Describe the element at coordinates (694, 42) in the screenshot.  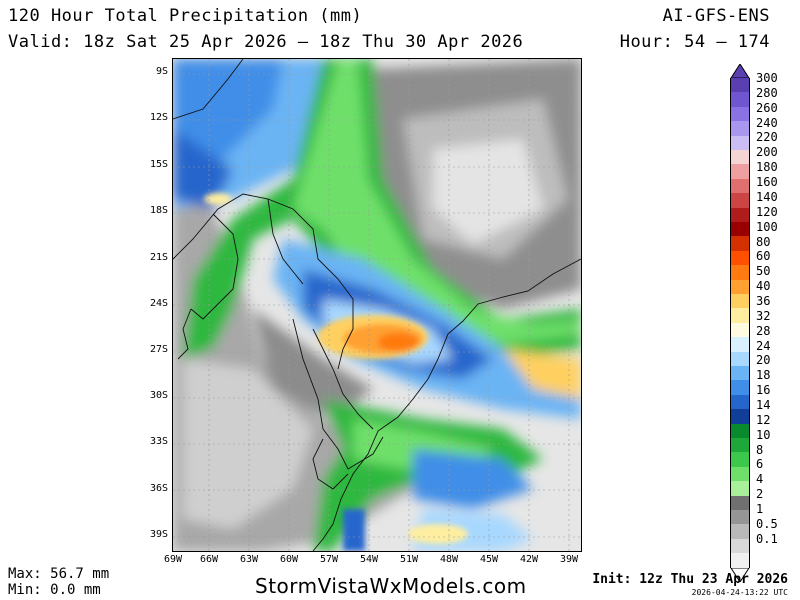
I see `forecast-hours: Hour: 54 — 174` at that location.